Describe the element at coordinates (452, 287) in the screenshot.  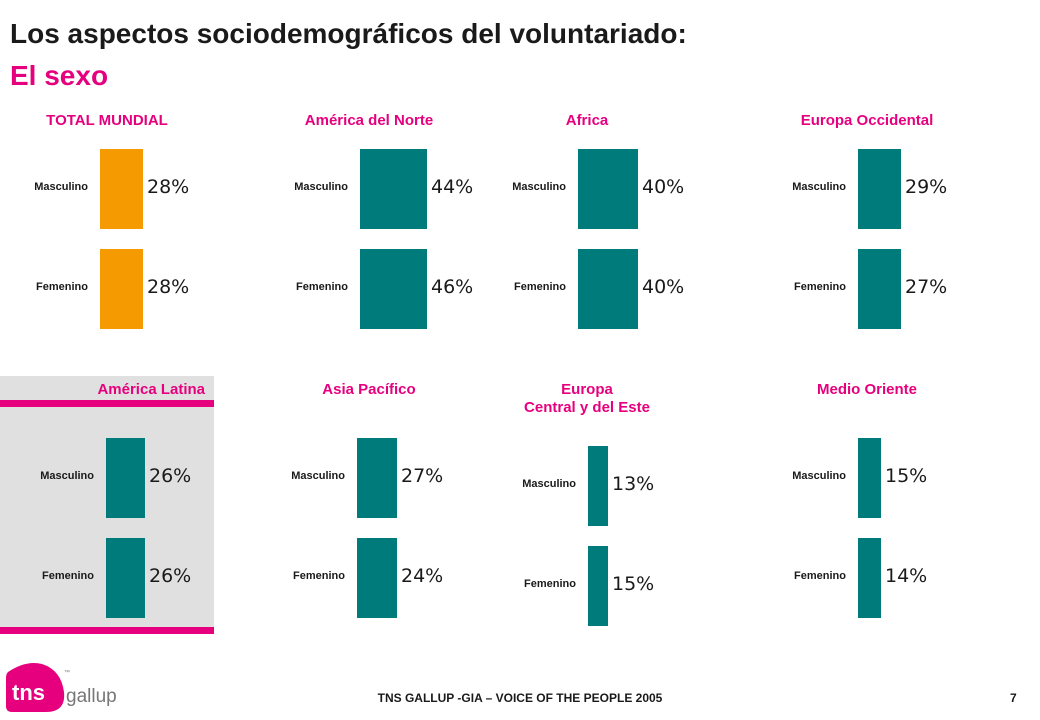
I see `value-label: 46%` at that location.